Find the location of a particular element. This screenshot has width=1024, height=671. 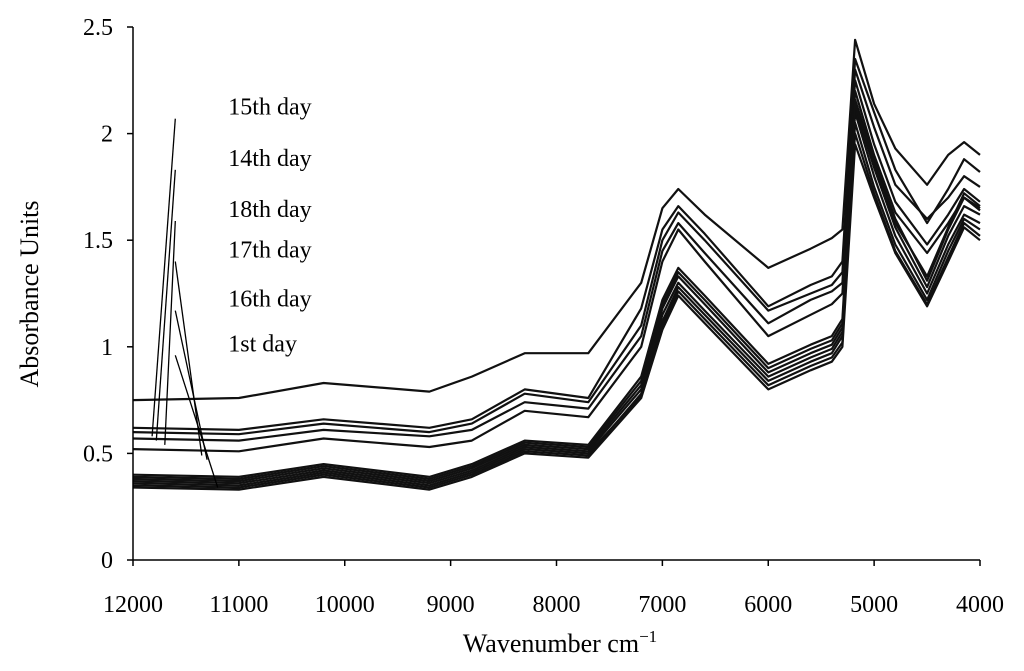

y-axis-title: Absorbance Units is located at coordinates (29, 293).